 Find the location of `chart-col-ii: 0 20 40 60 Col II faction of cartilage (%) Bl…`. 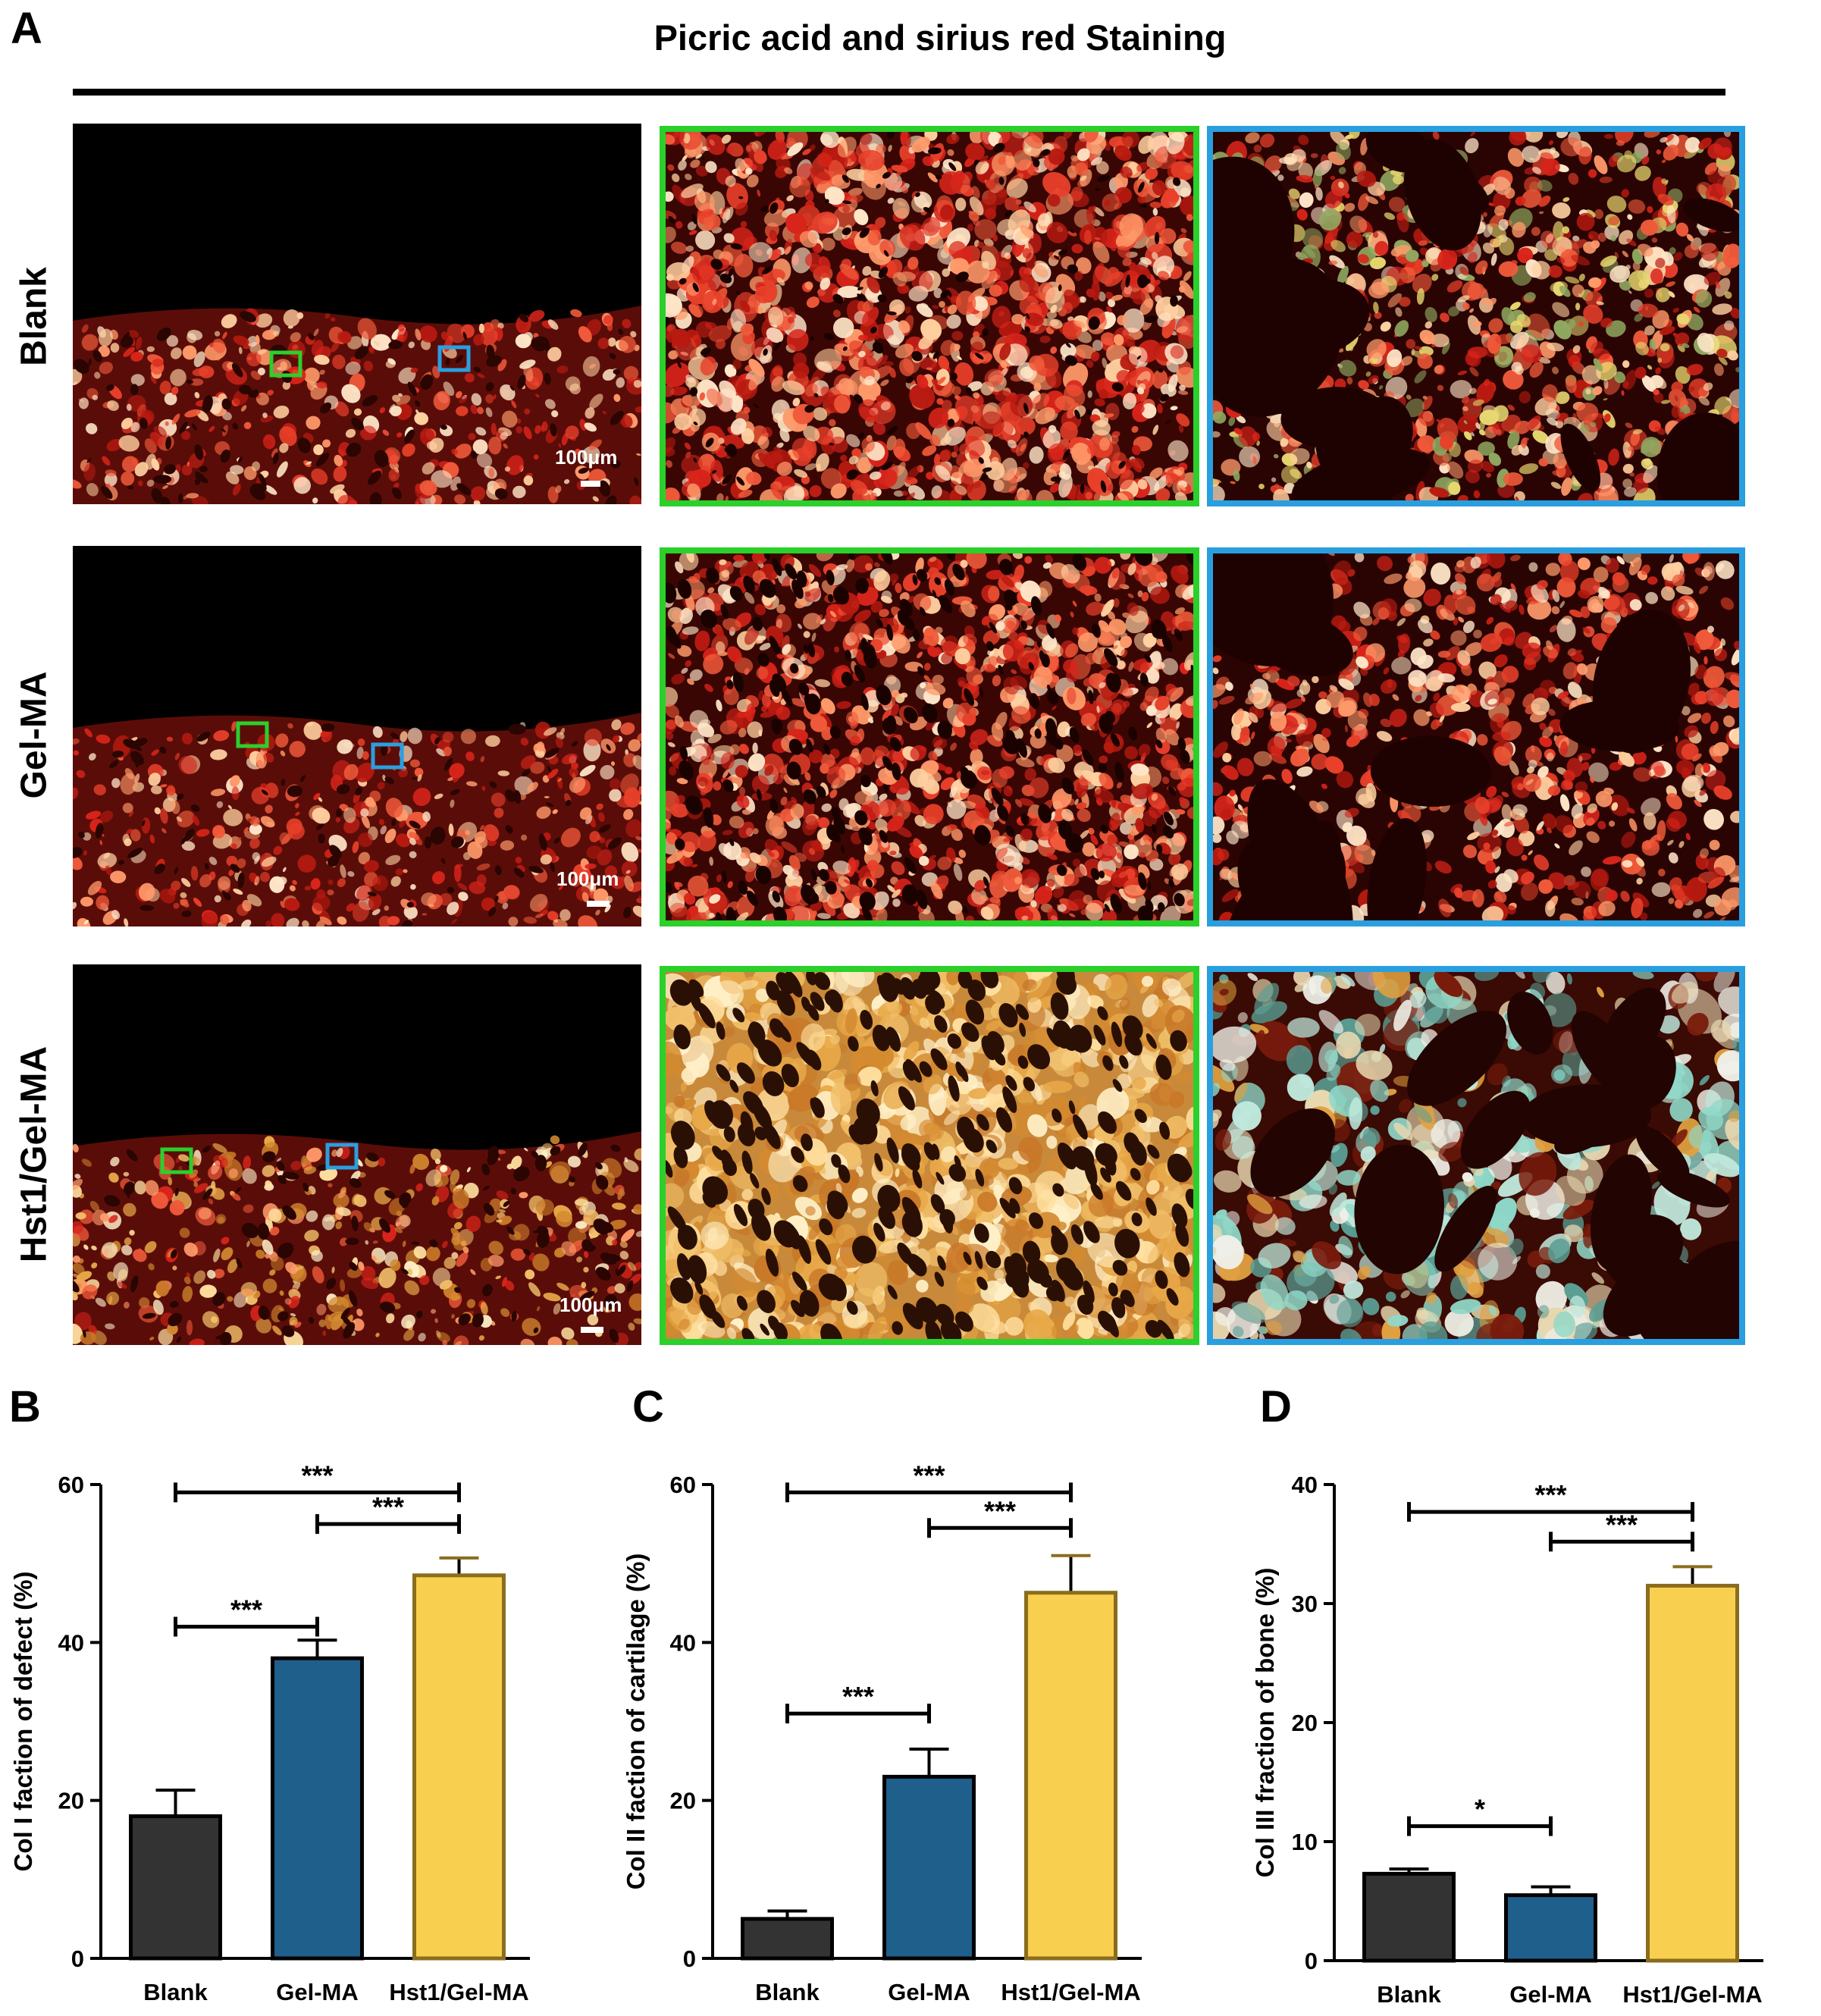

chart-col-ii: 0 20 40 60 Col II faction of cartilage (%) Bl… is located at coordinates (917, 1726).